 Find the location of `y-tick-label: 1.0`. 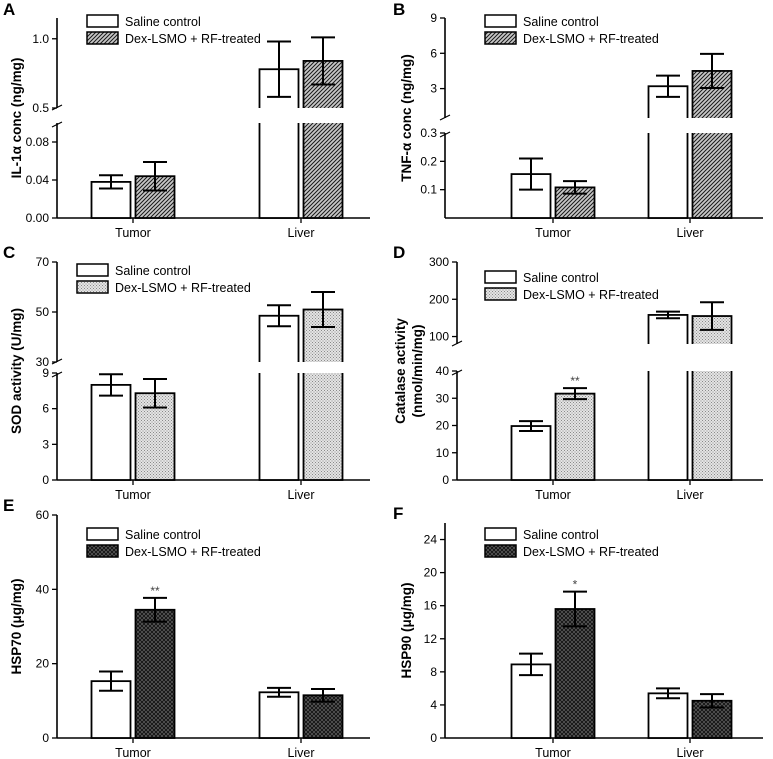

y-tick-label: 1.0 is located at coordinates (40, 39).